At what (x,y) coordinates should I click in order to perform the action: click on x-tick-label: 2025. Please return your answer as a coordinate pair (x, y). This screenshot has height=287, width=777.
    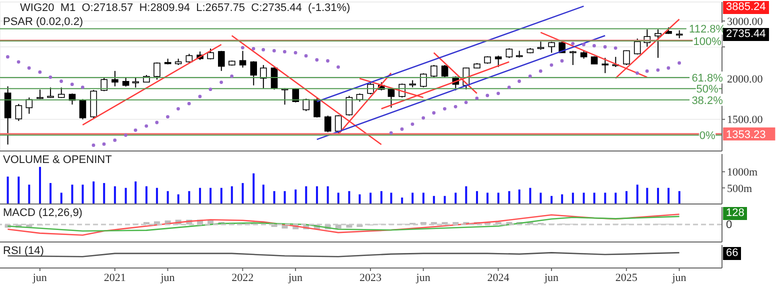
    Looking at the image, I should click on (626, 278).